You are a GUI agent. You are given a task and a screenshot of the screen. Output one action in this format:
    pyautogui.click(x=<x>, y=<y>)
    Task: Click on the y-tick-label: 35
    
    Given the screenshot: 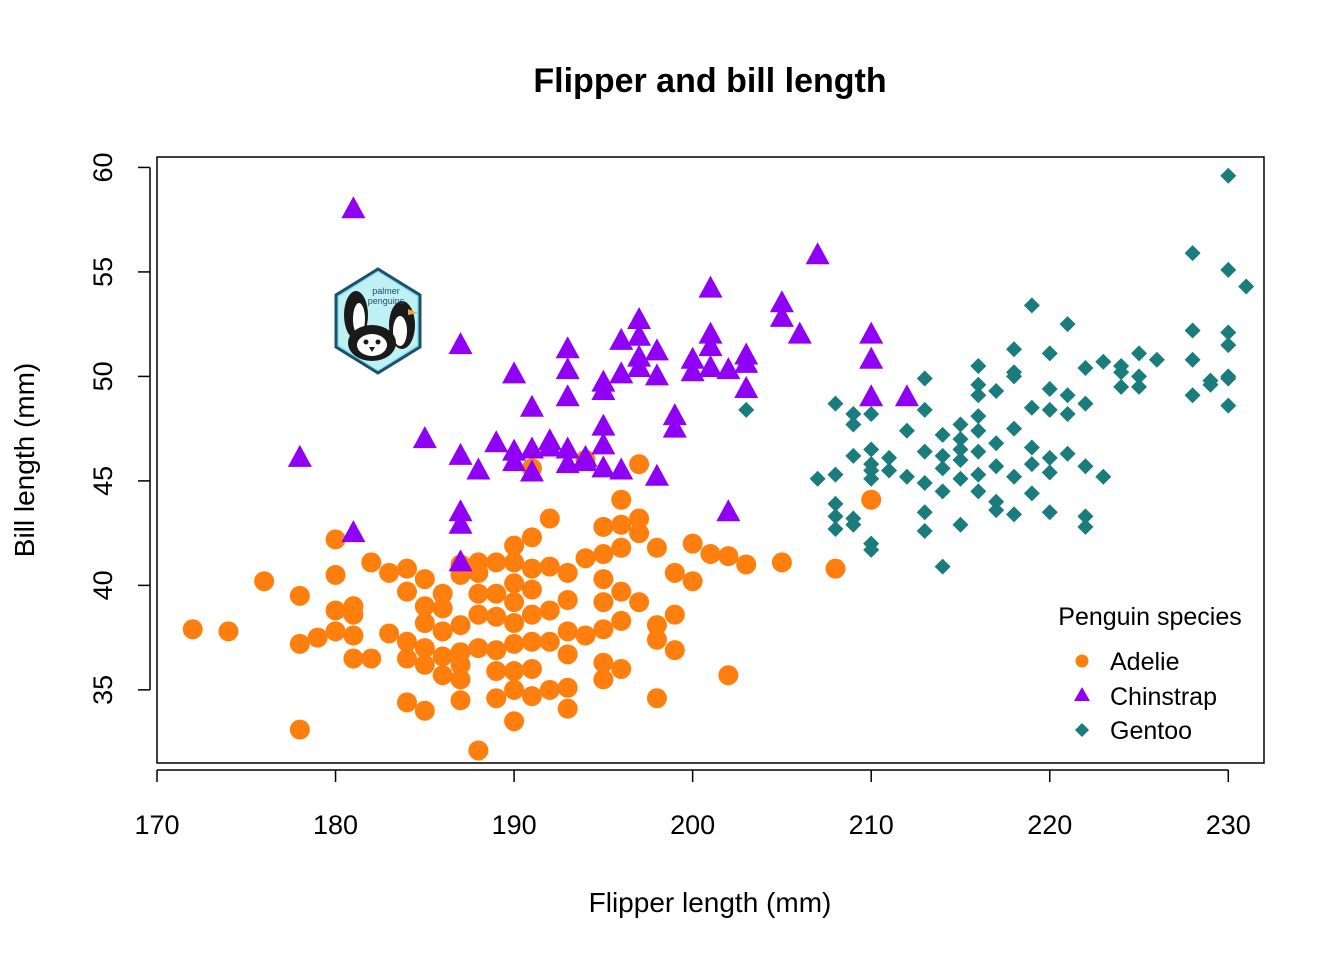 What is the action you would take?
    pyautogui.click(x=103, y=690)
    